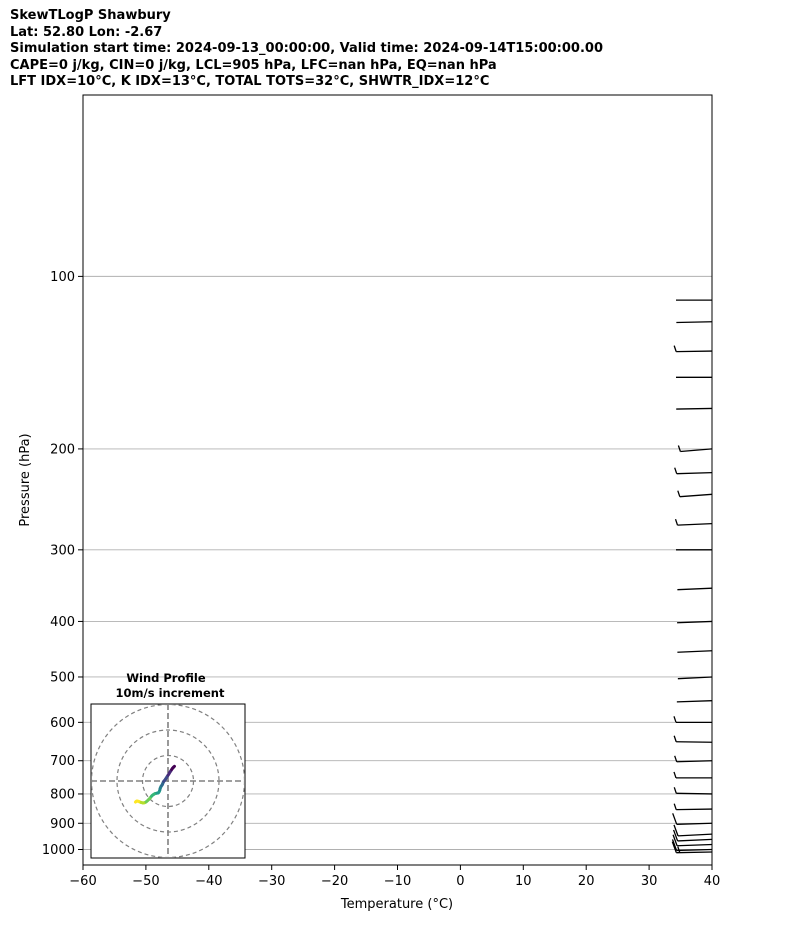  I want to click on x-tick-label: −20, so click(334, 881).